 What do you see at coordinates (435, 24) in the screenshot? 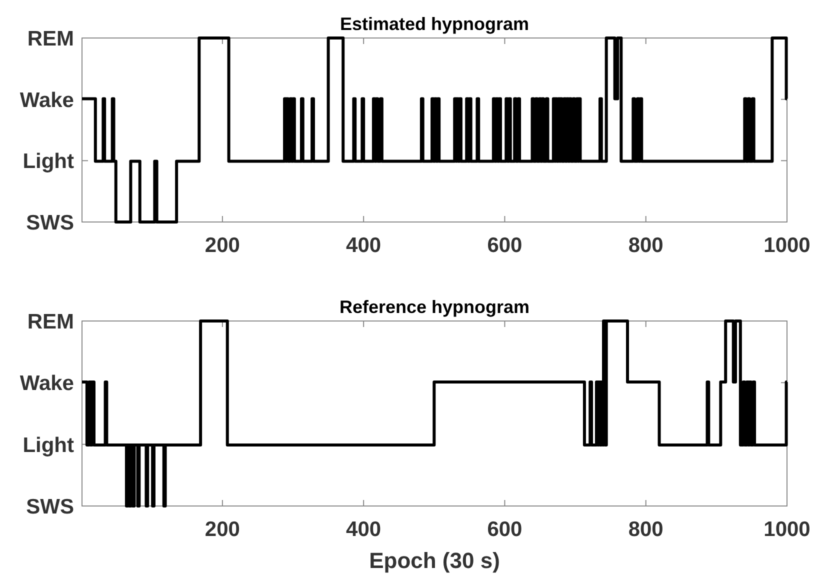
I see `chart-title: Estimated hypnogram` at bounding box center [435, 24].